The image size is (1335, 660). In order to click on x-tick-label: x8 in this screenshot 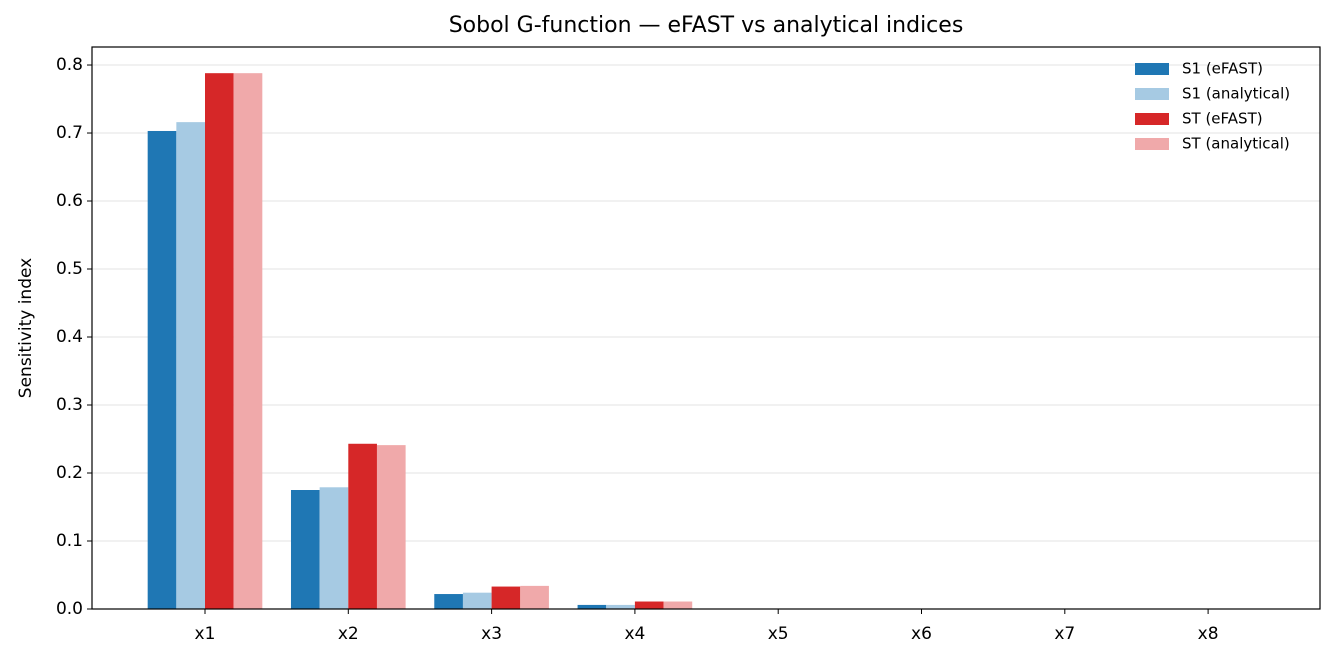, I will do `click(1208, 634)`.